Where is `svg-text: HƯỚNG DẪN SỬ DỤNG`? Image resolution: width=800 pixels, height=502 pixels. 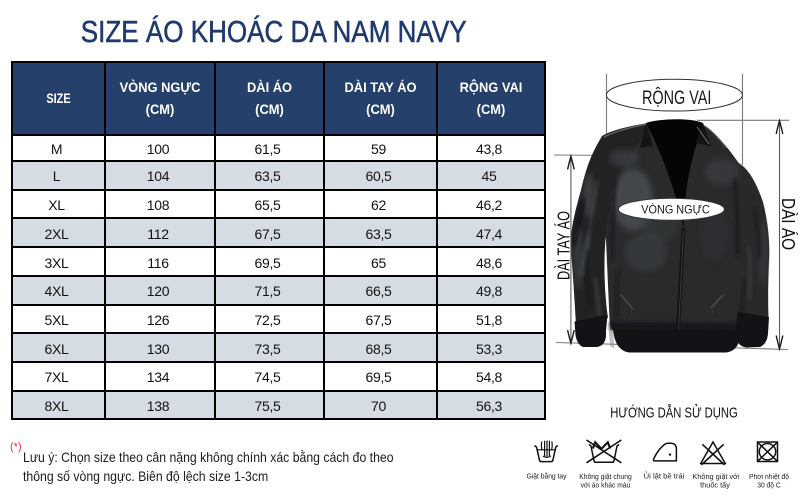 svg-text: HƯỚNG DẪN SỬ DỤNG is located at coordinates (673, 412).